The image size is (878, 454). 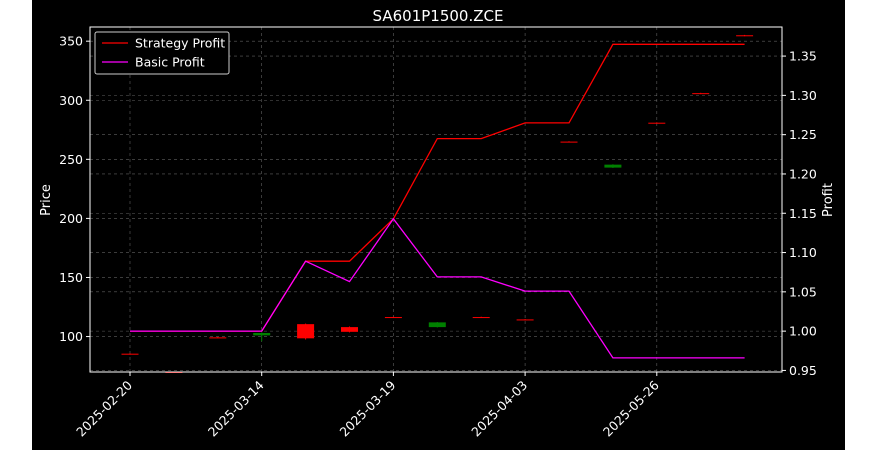 I want to click on x-tick-label: 2025-02-20, so click(x=104, y=408).